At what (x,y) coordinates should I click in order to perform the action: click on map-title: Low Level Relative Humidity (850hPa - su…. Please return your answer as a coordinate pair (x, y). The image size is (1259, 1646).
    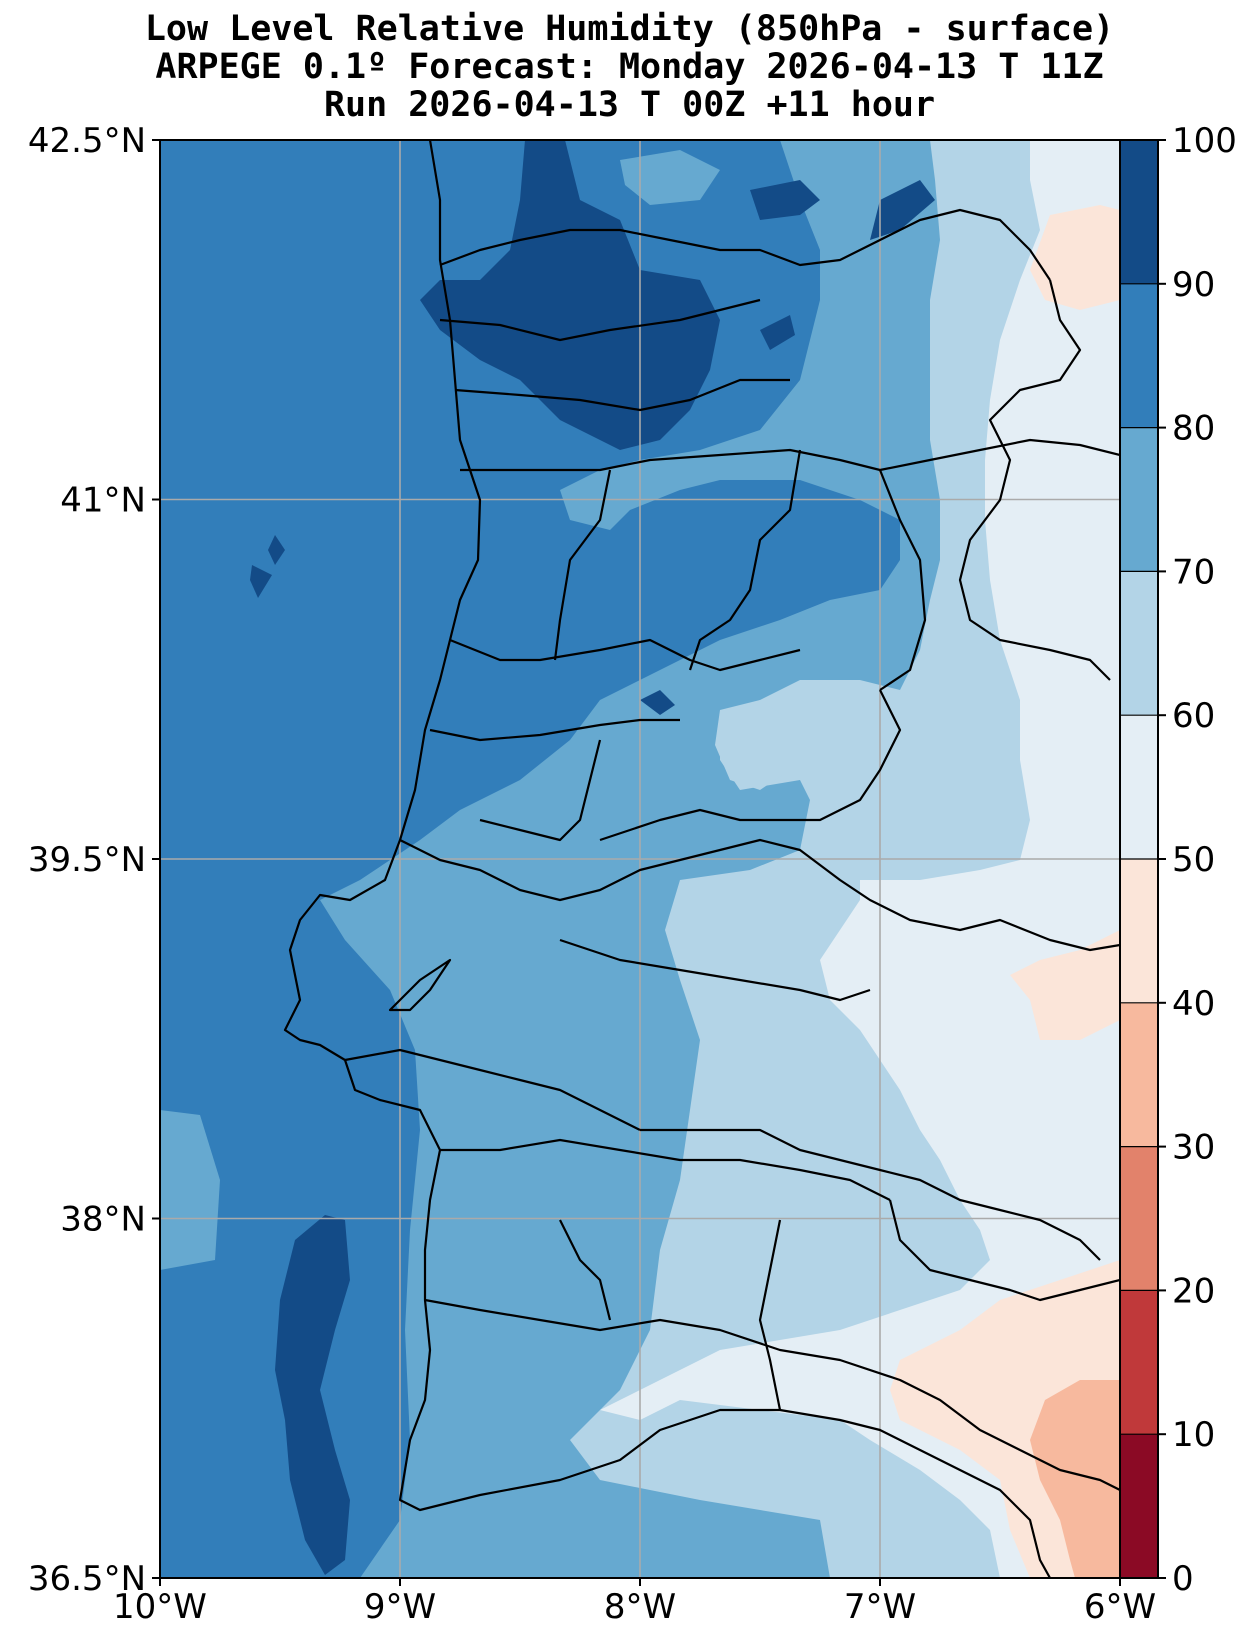
    Looking at the image, I should click on (629, 67).